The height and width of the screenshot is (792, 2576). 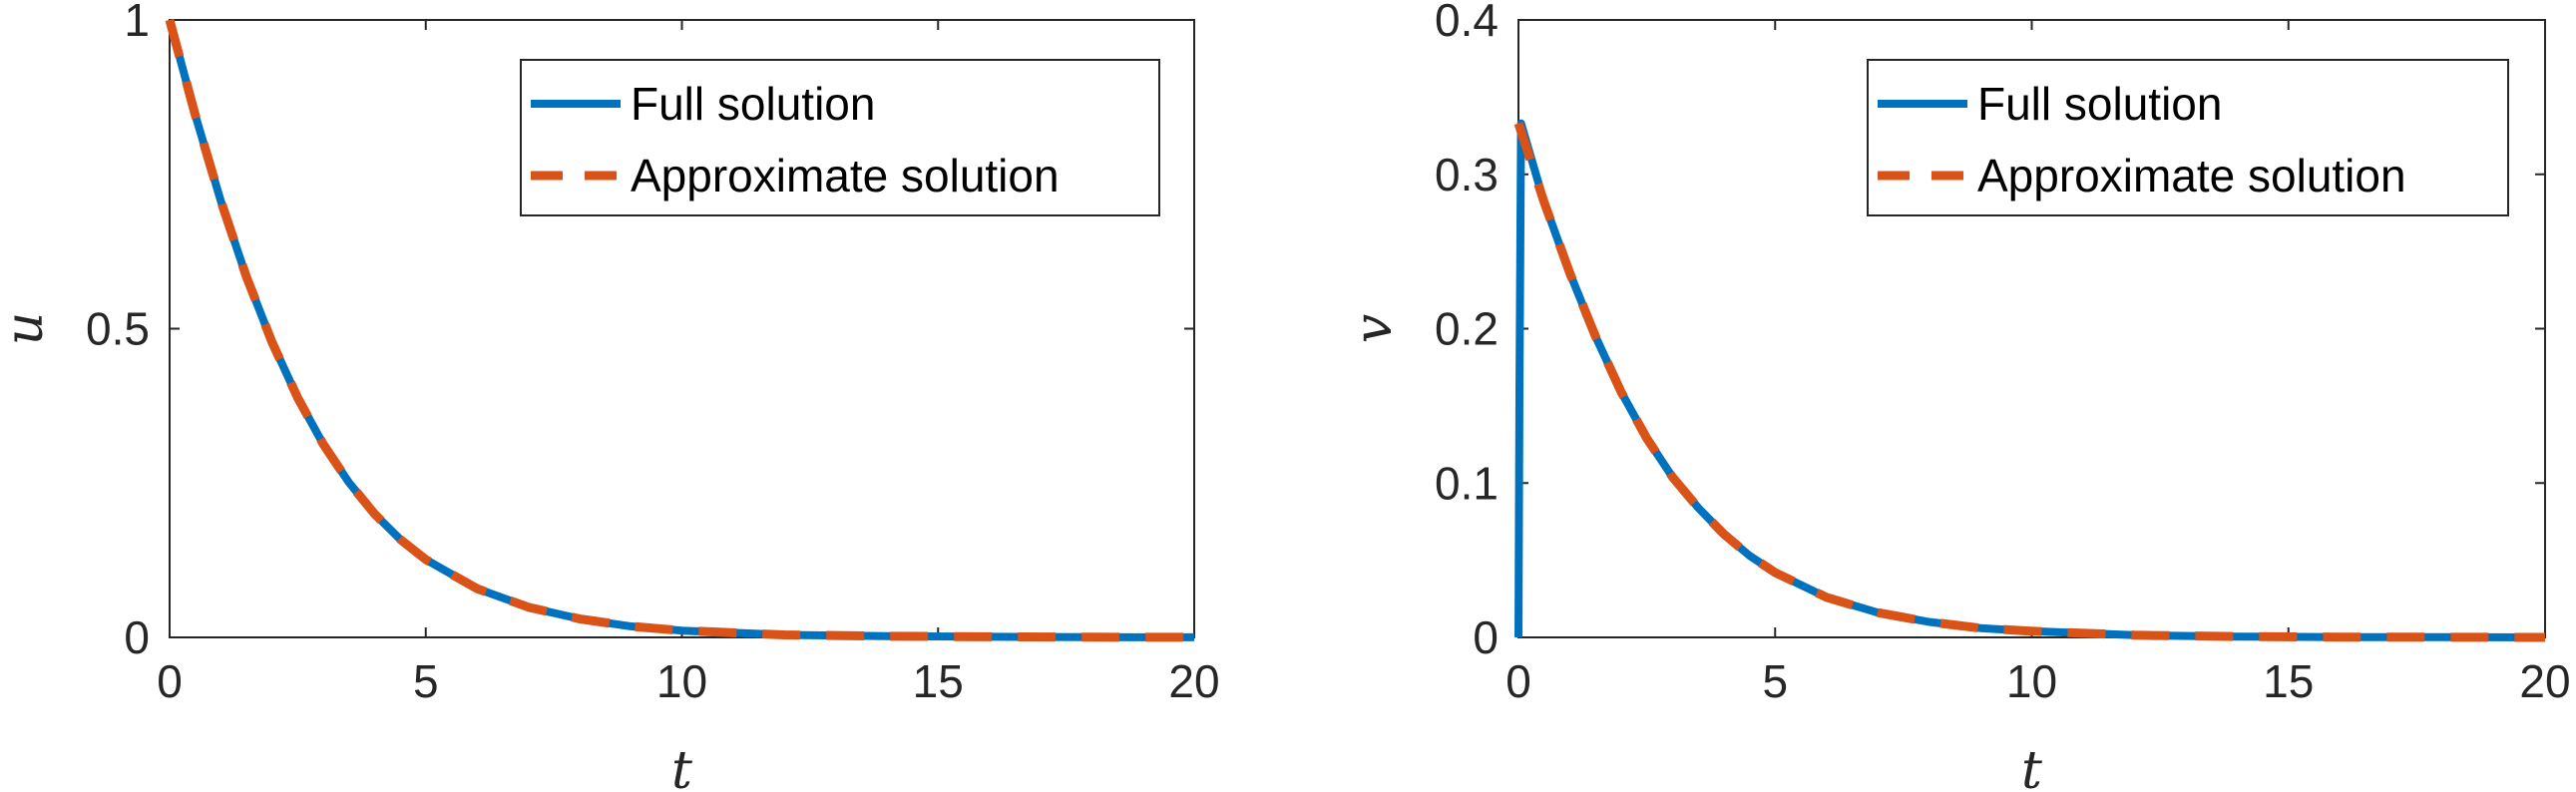 I want to click on y-axis-label: u, so click(x=27, y=329).